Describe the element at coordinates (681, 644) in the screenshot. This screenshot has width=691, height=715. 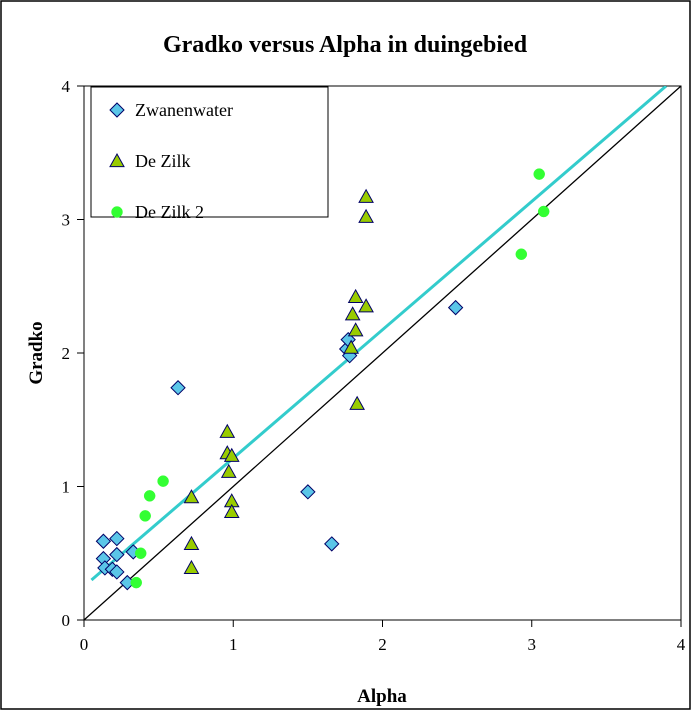
I see `x-tick-label: 4` at that location.